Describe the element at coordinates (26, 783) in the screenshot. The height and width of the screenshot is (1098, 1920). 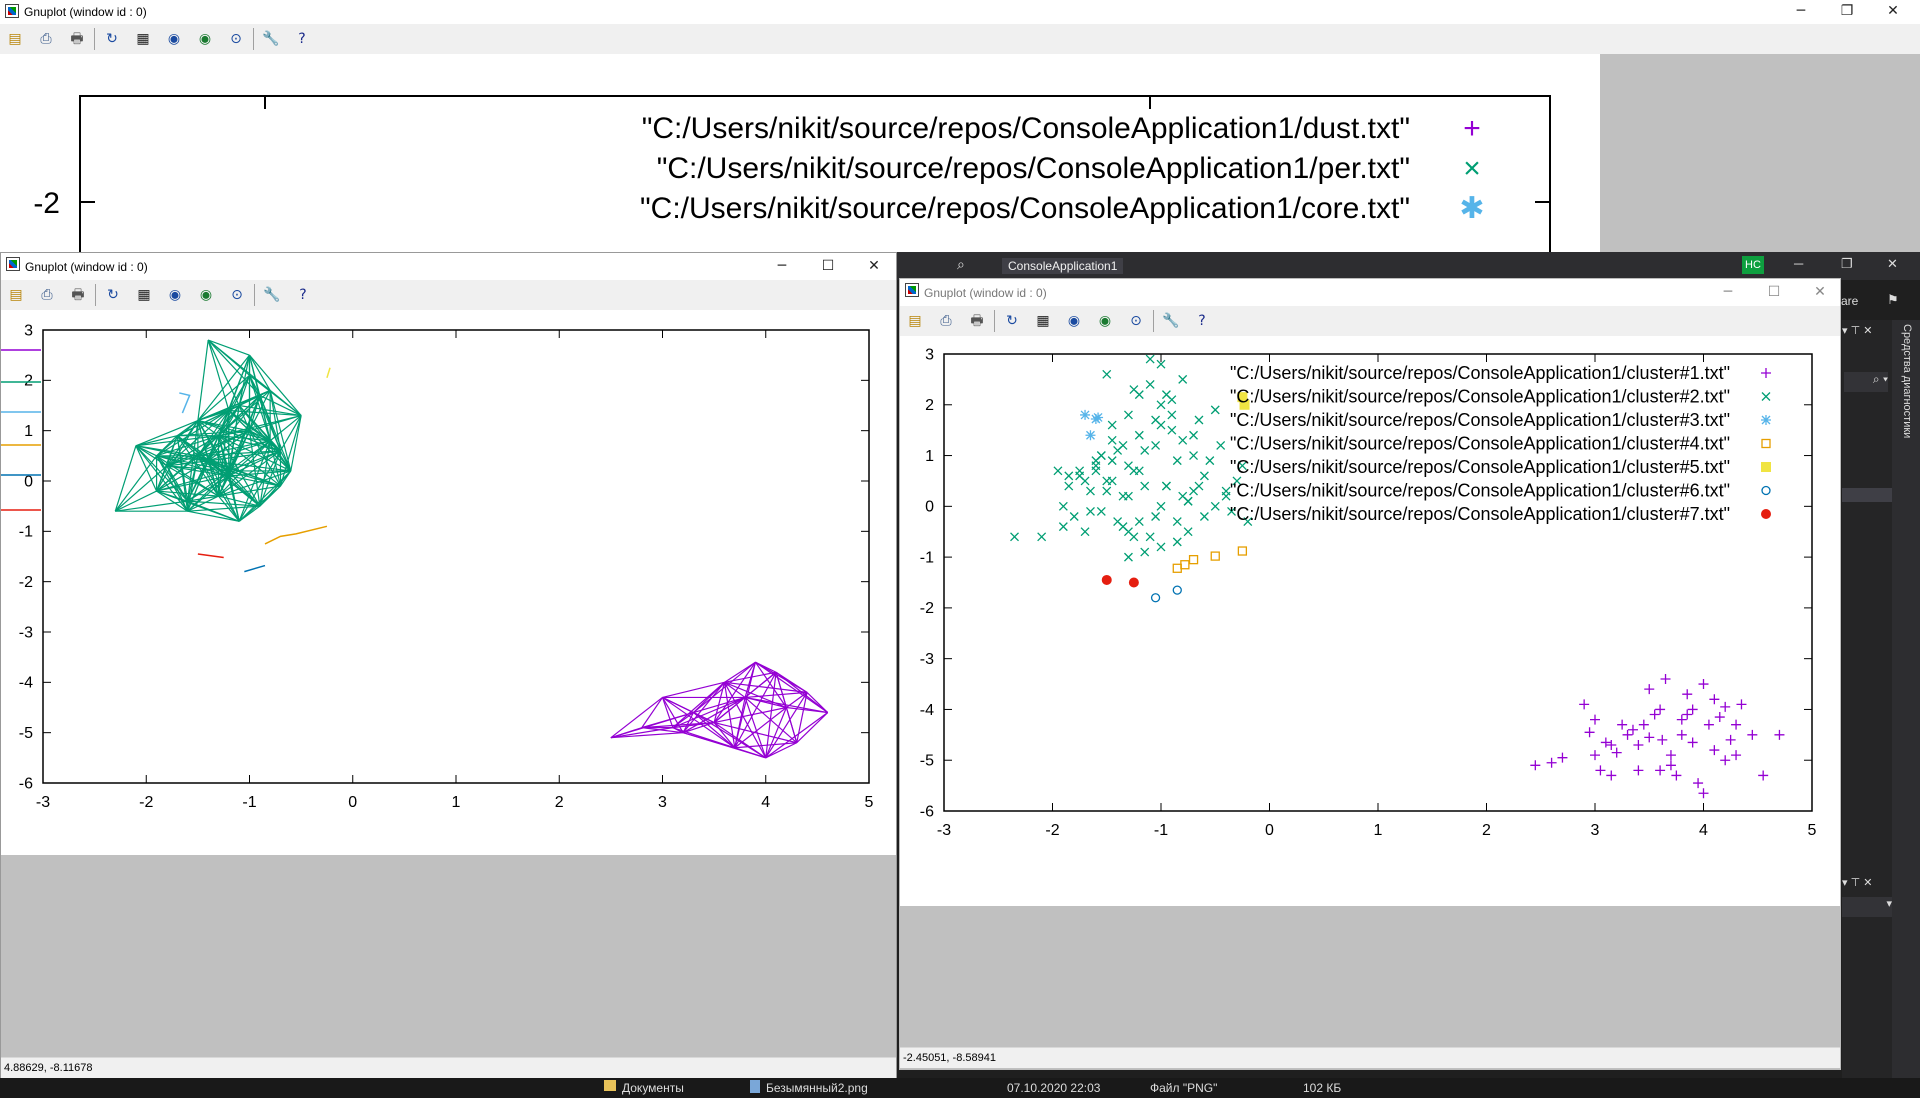
I see `y-tick-label: -6` at that location.